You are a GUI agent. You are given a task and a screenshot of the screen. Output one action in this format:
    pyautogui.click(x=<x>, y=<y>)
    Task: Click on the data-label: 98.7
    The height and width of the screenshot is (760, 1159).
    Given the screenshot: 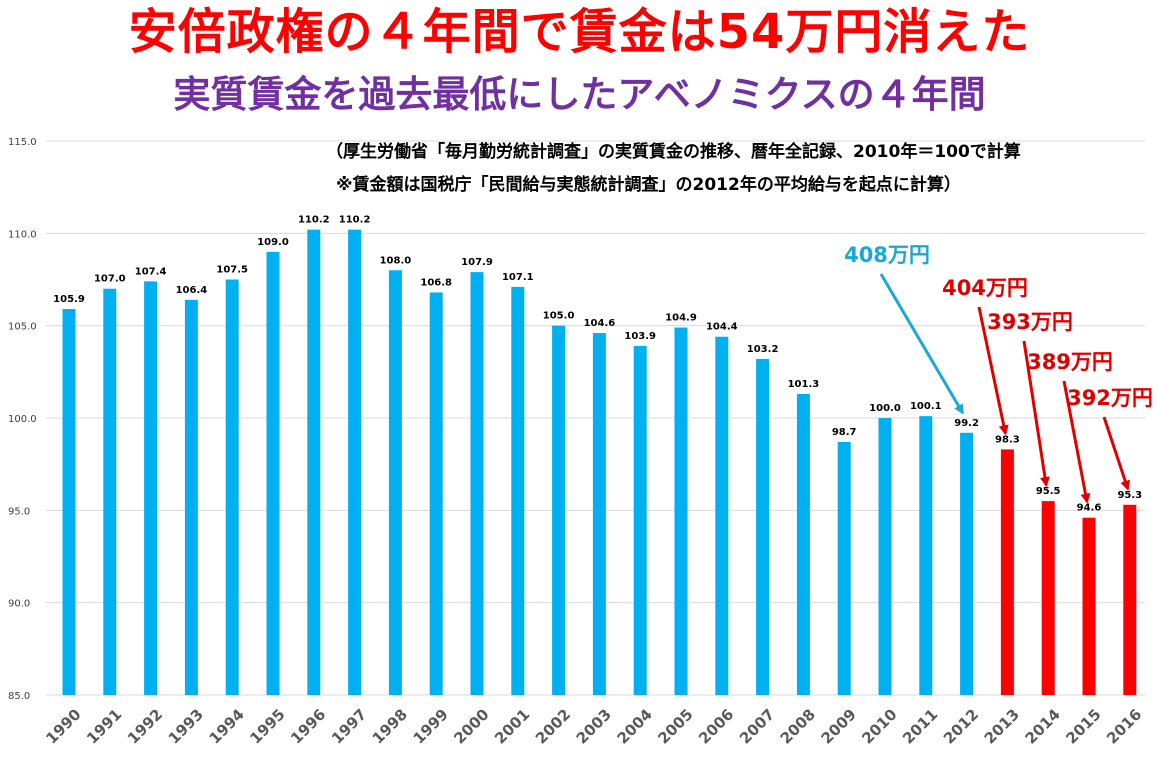 What is the action you would take?
    pyautogui.click(x=844, y=432)
    